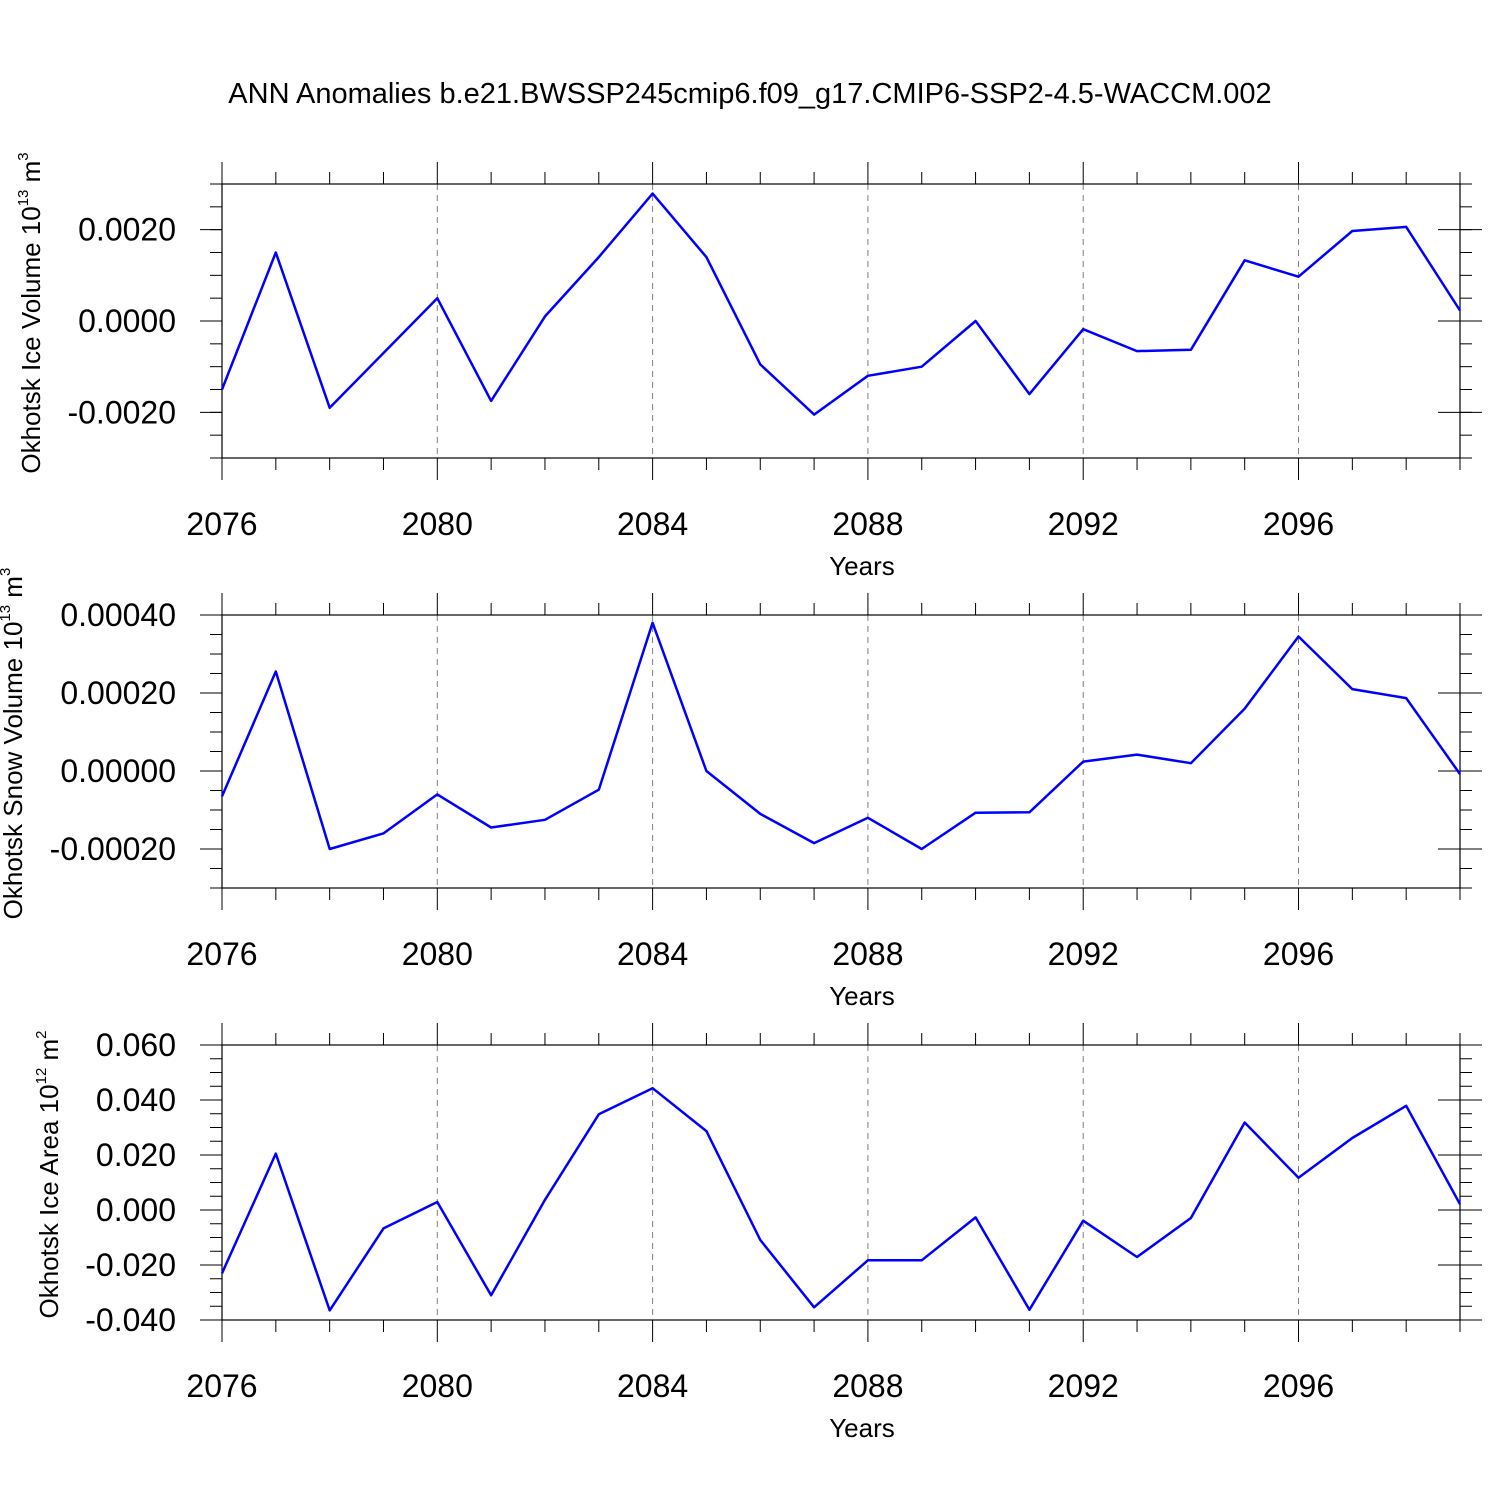 The width and height of the screenshot is (1500, 1500). Describe the element at coordinates (41, 1076) in the screenshot. I see `y-axis-title-exponent: 12` at that location.